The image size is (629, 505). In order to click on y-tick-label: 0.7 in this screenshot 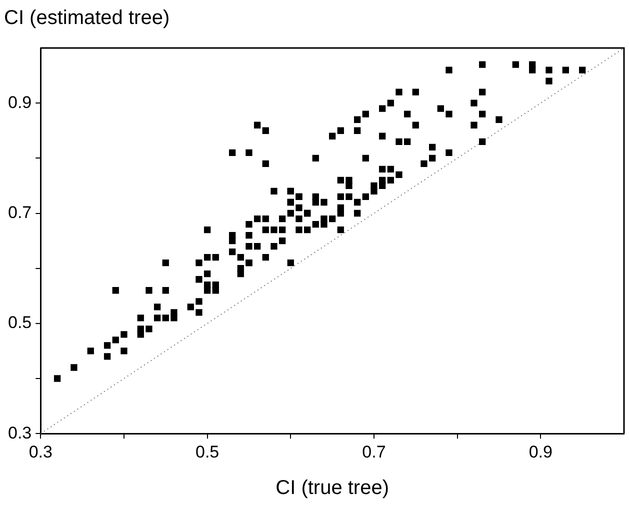, I will do `click(20, 212)`.